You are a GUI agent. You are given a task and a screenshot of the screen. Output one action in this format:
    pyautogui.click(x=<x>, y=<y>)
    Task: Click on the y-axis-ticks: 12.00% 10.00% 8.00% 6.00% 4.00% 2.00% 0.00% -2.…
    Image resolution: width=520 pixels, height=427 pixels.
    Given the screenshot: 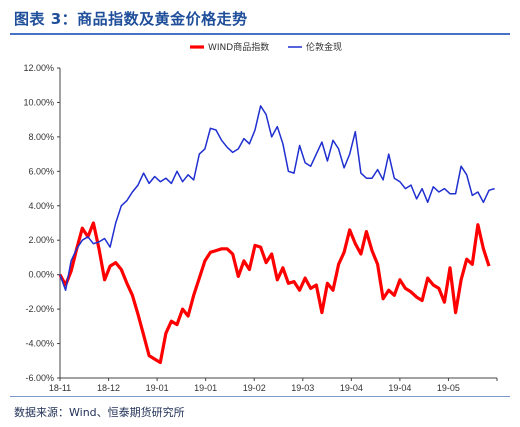 What is the action you would take?
    pyautogui.click(x=41, y=223)
    